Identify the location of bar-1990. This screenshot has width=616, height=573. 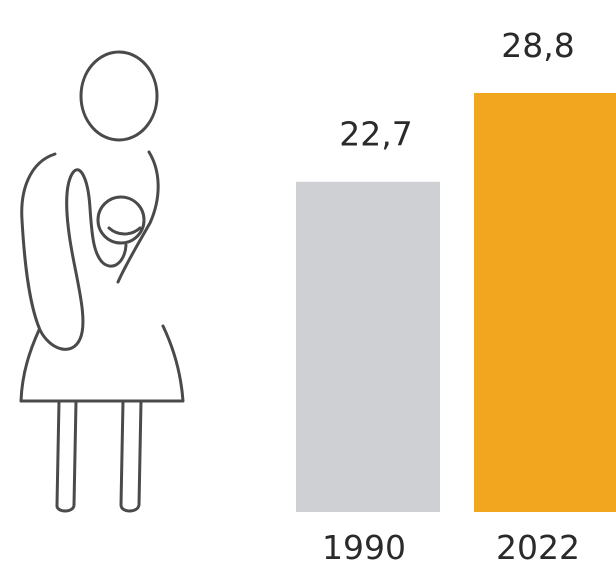
(368, 346).